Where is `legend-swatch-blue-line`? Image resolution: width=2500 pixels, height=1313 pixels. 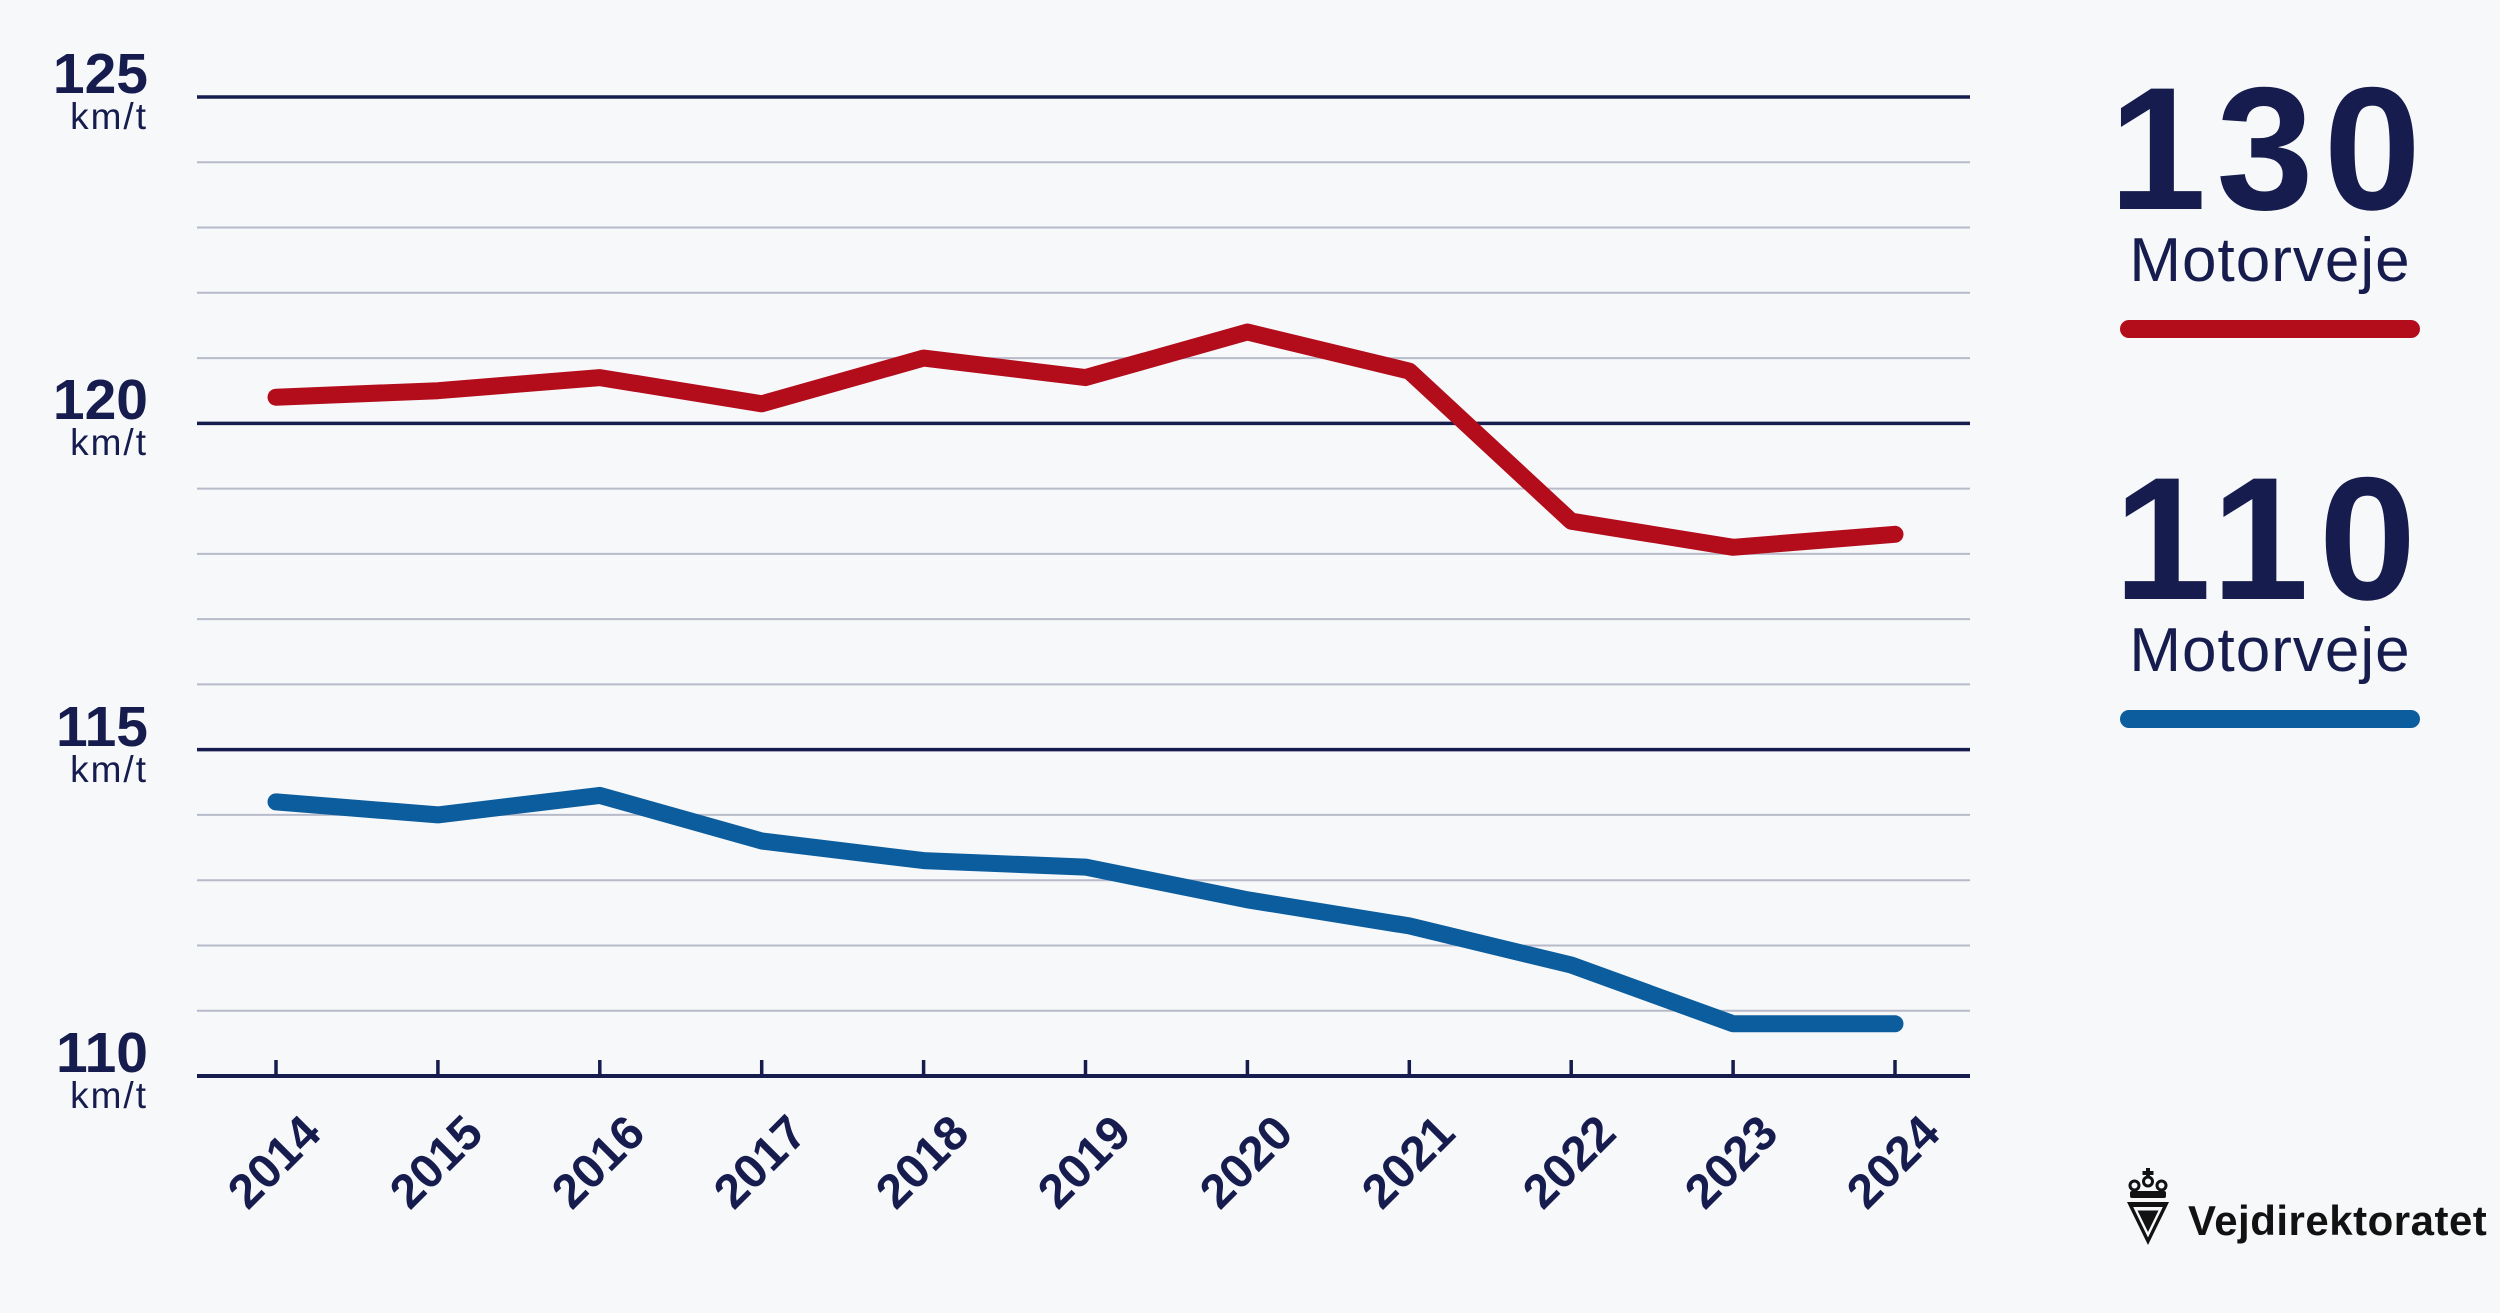
legend-swatch-blue-line is located at coordinates (2270, 719).